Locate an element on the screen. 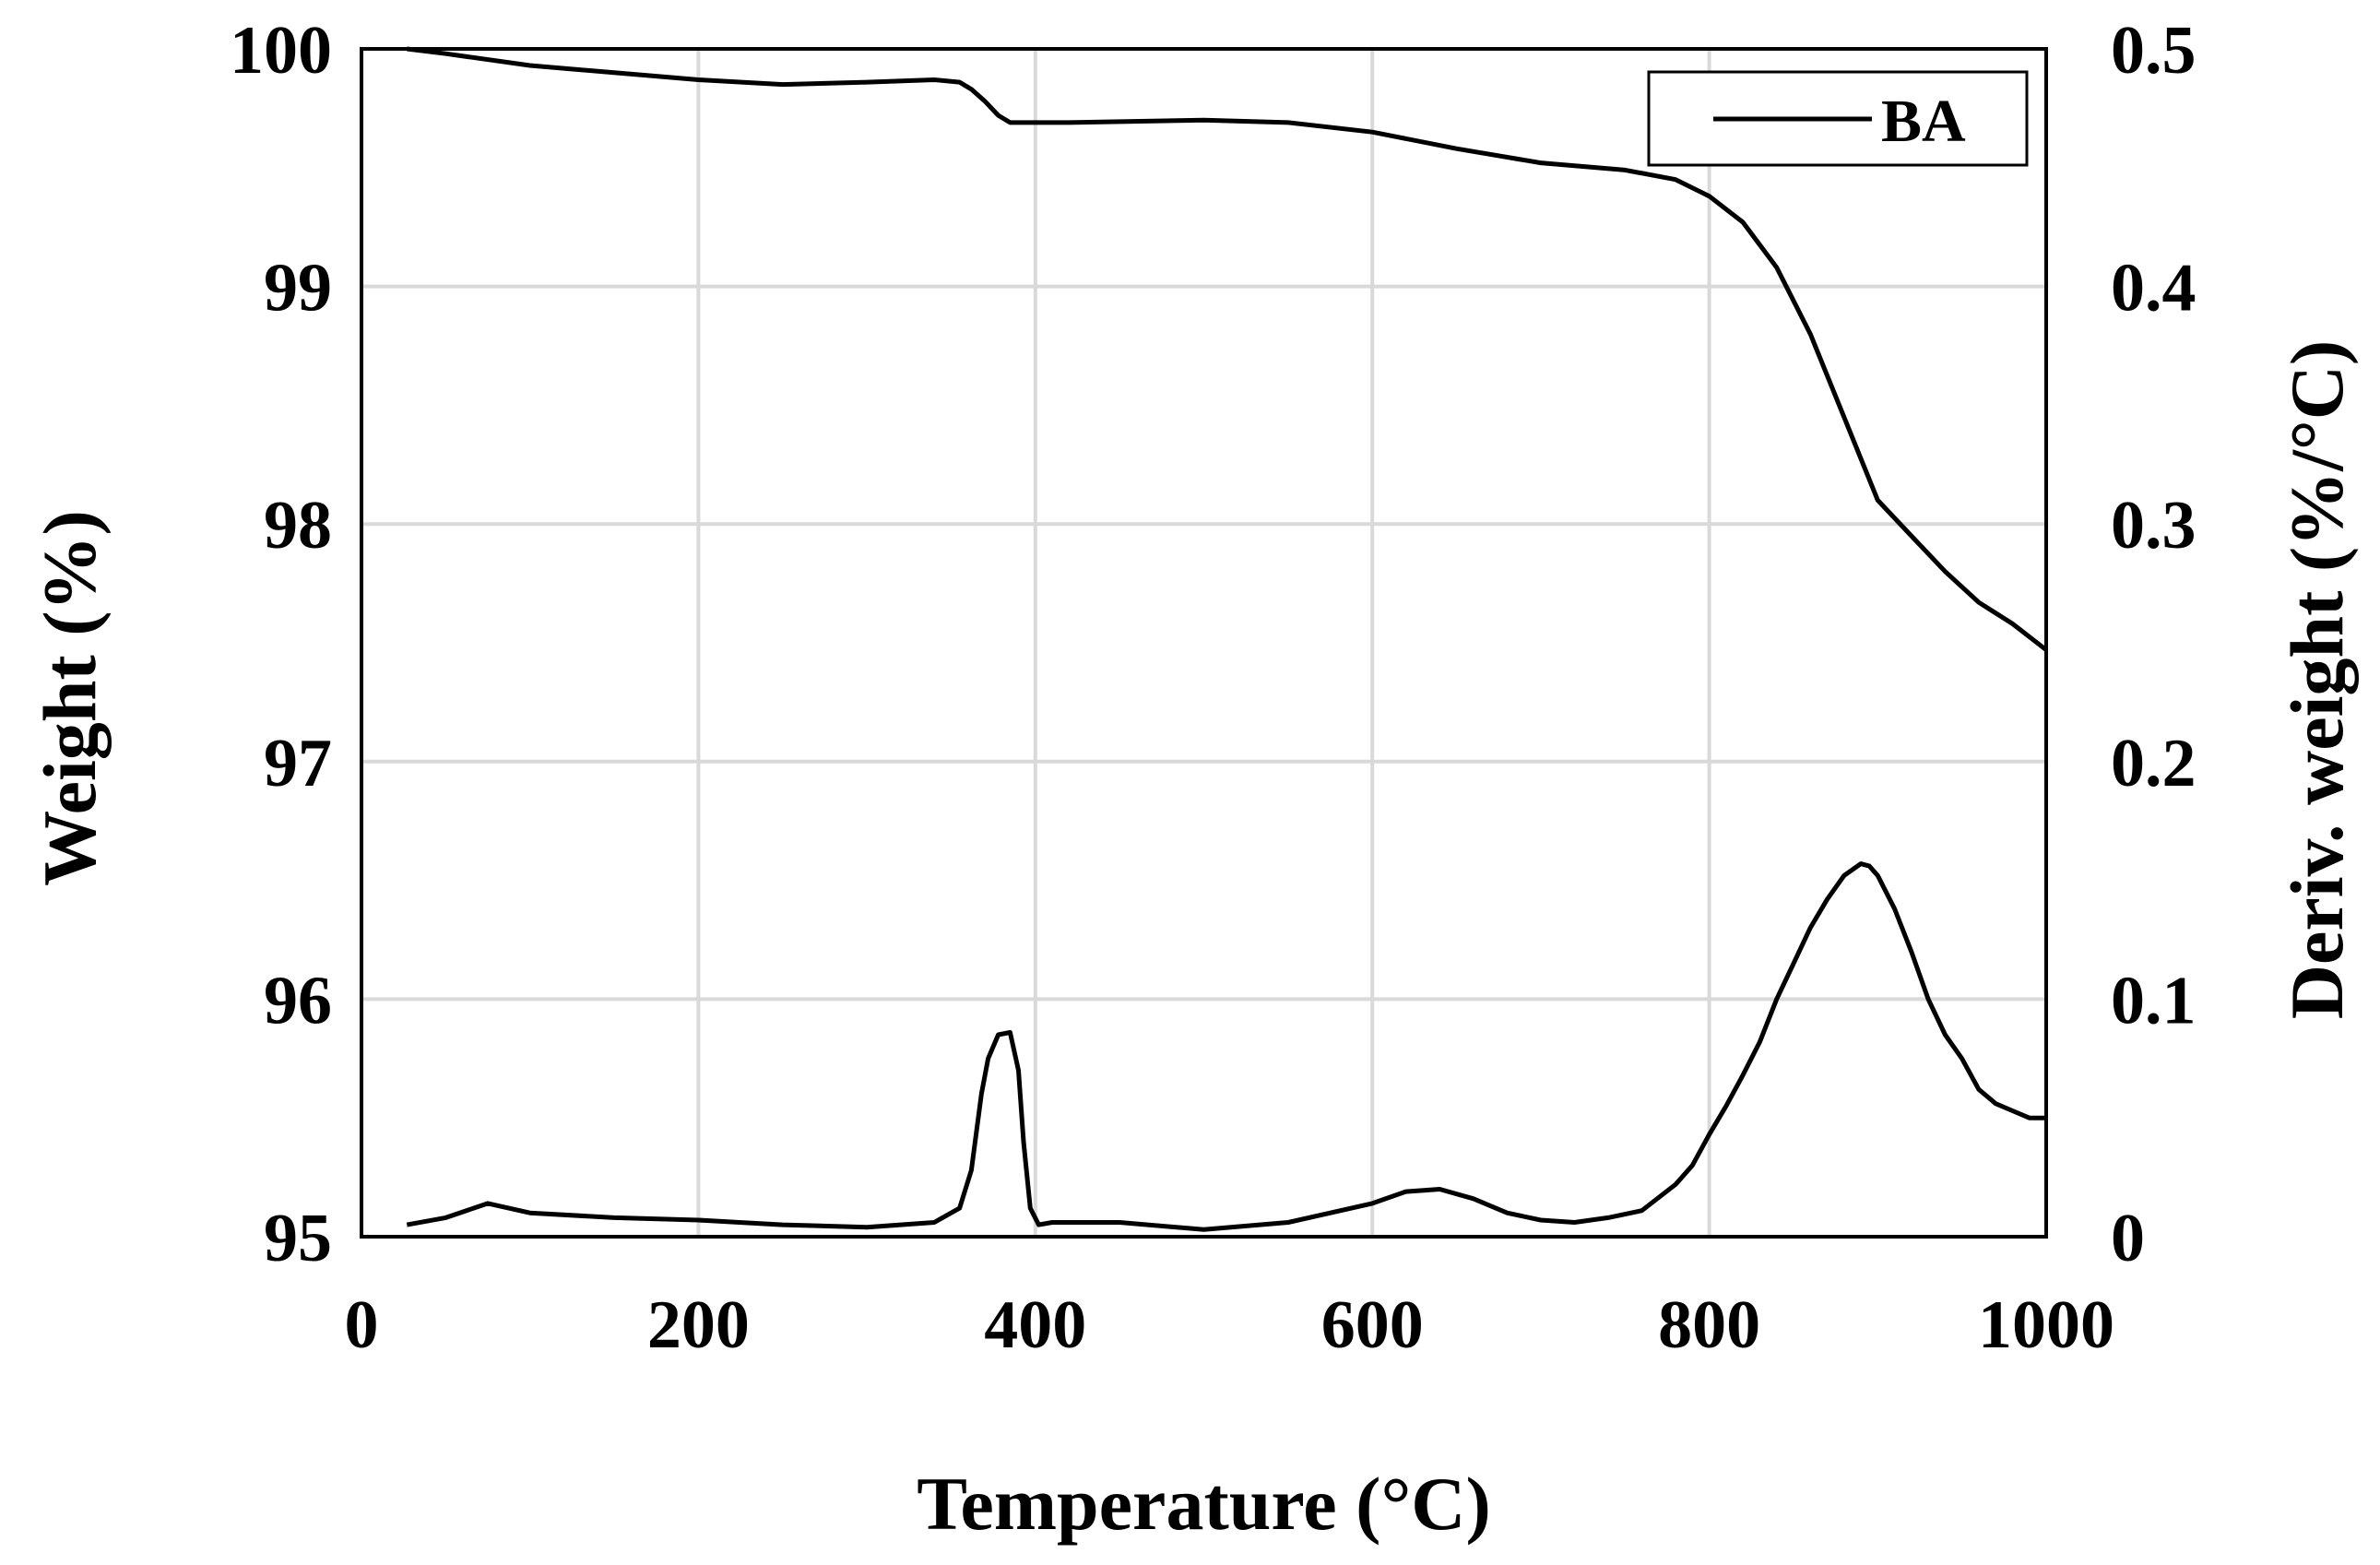  y2-axis-title: Deriv. weight (%/°C) is located at coordinates (2317, 679).